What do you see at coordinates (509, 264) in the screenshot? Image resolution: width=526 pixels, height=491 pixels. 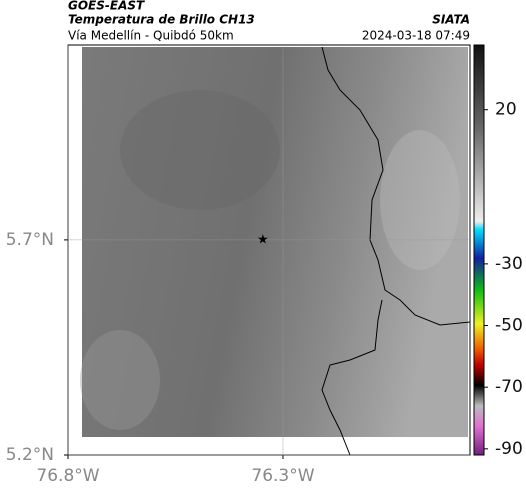 I see `colorbar-label: -30` at bounding box center [509, 264].